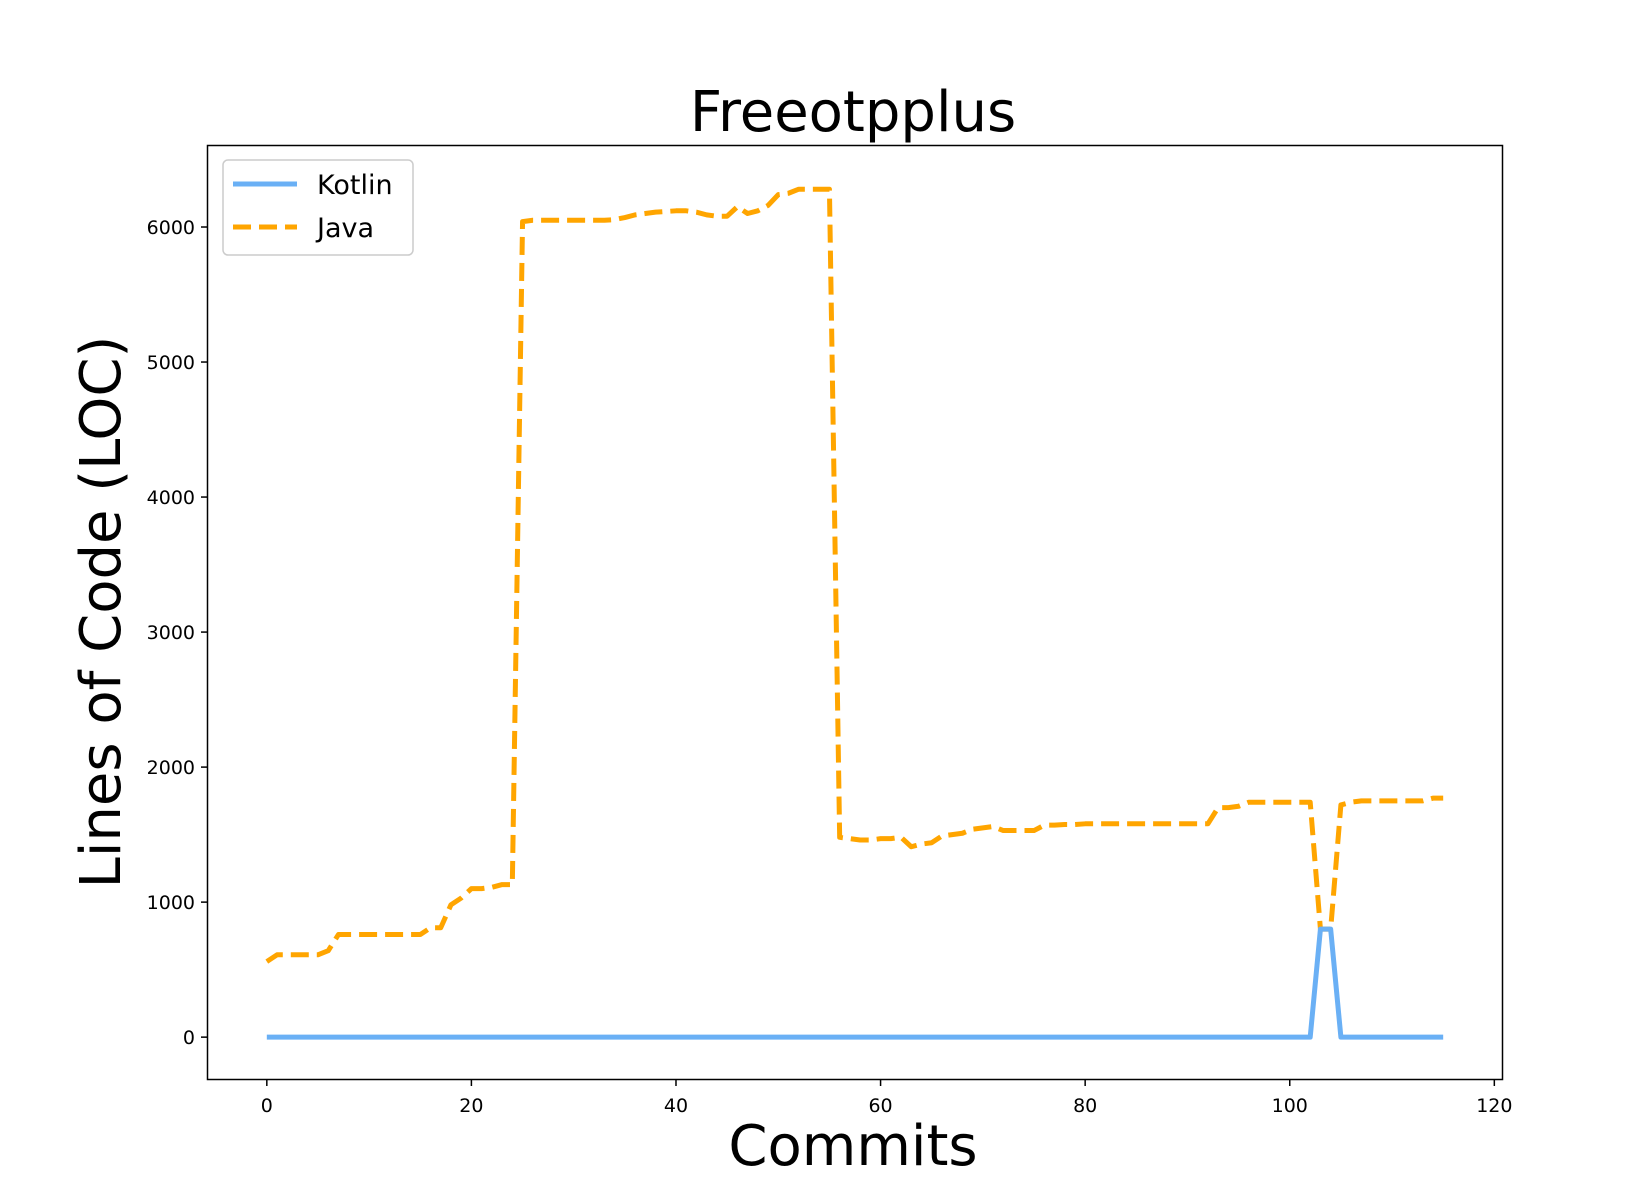  I want to click on y-tick-label: 3000, so click(171, 633).